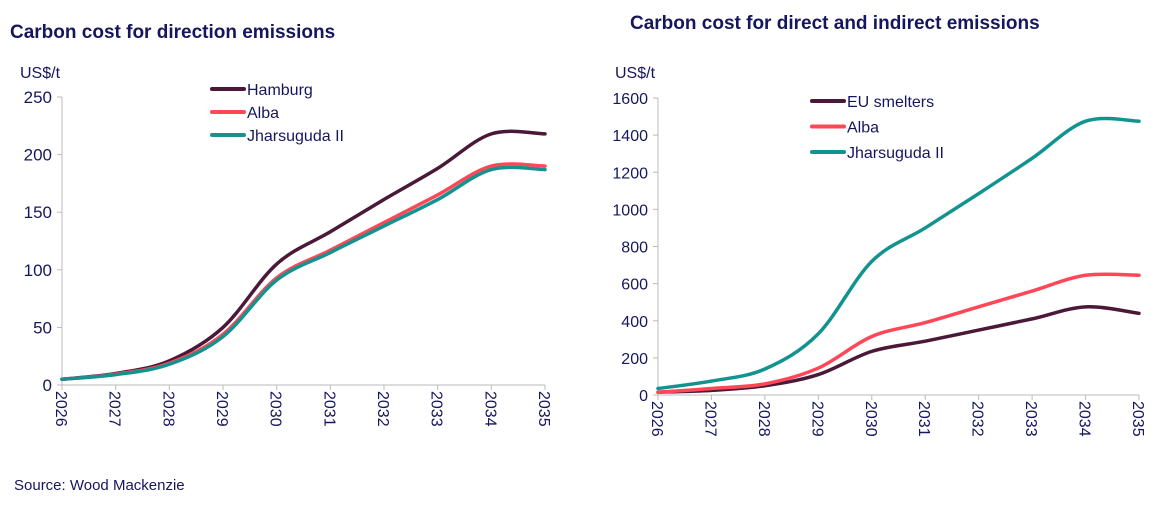  Describe the element at coordinates (382, 409) in the screenshot. I see `chart-1-x-tick-label: 2032` at that location.